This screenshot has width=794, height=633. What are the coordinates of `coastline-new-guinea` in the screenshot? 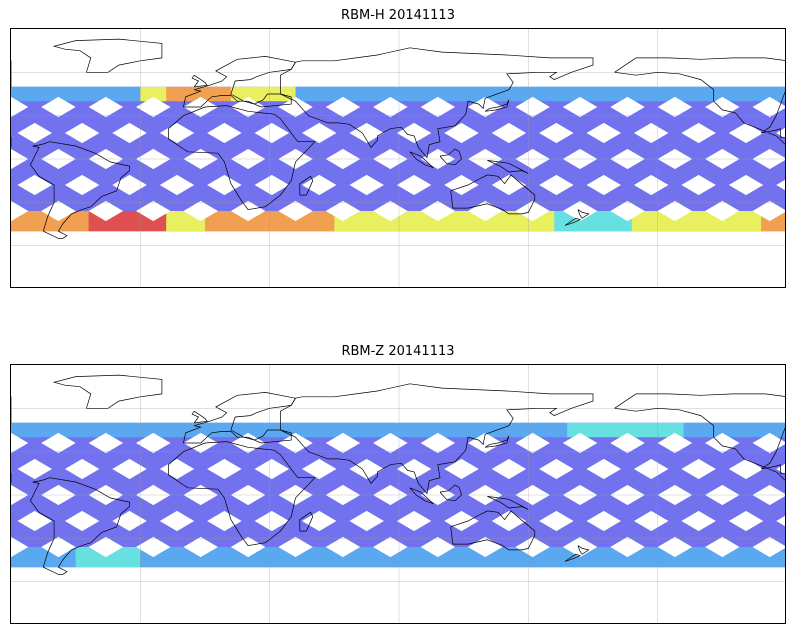 It's located at (508, 167).